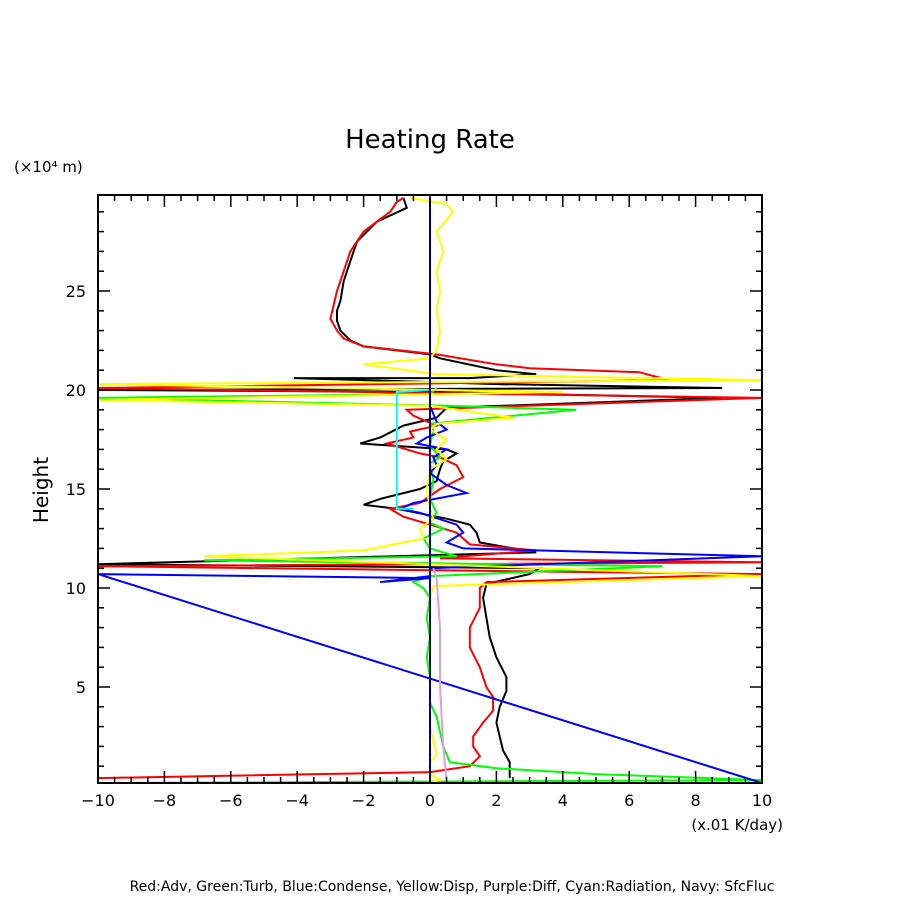 The image size is (904, 904). Describe the element at coordinates (563, 800) in the screenshot. I see `x-tick-label: 4` at that location.